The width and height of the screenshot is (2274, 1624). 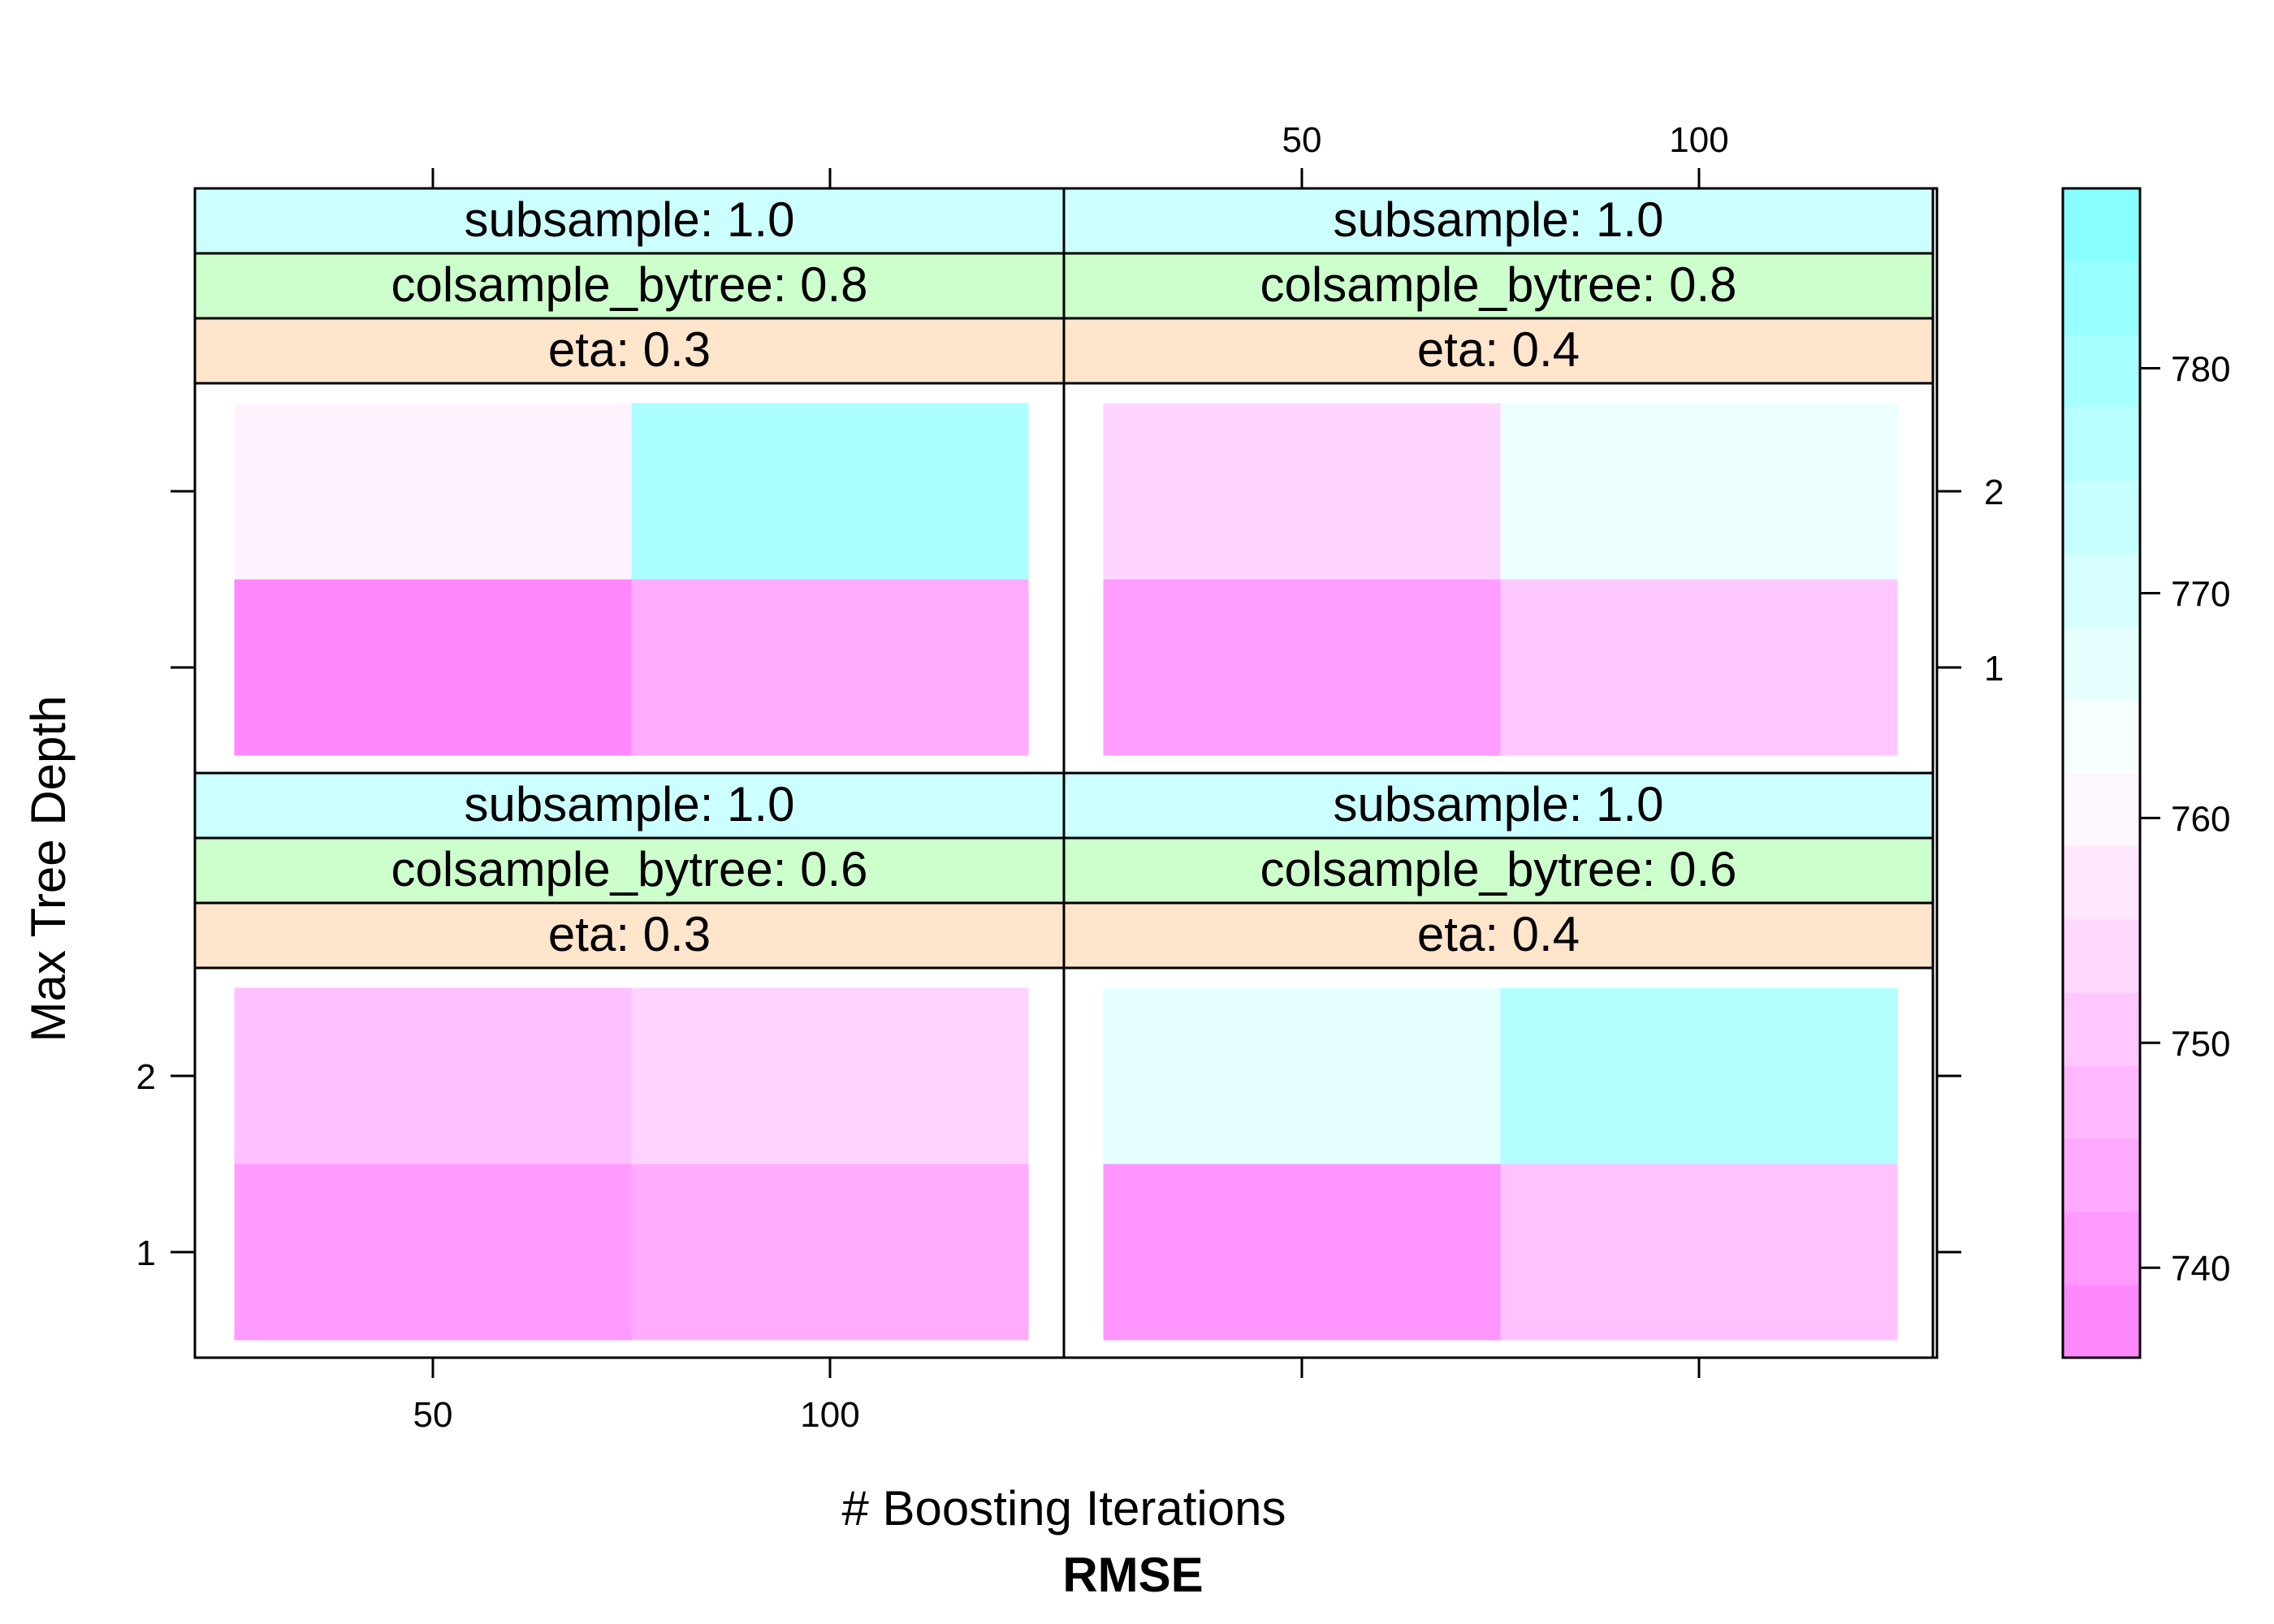 I want to click on y-axis-title: Max Tree Depth, so click(x=49, y=870).